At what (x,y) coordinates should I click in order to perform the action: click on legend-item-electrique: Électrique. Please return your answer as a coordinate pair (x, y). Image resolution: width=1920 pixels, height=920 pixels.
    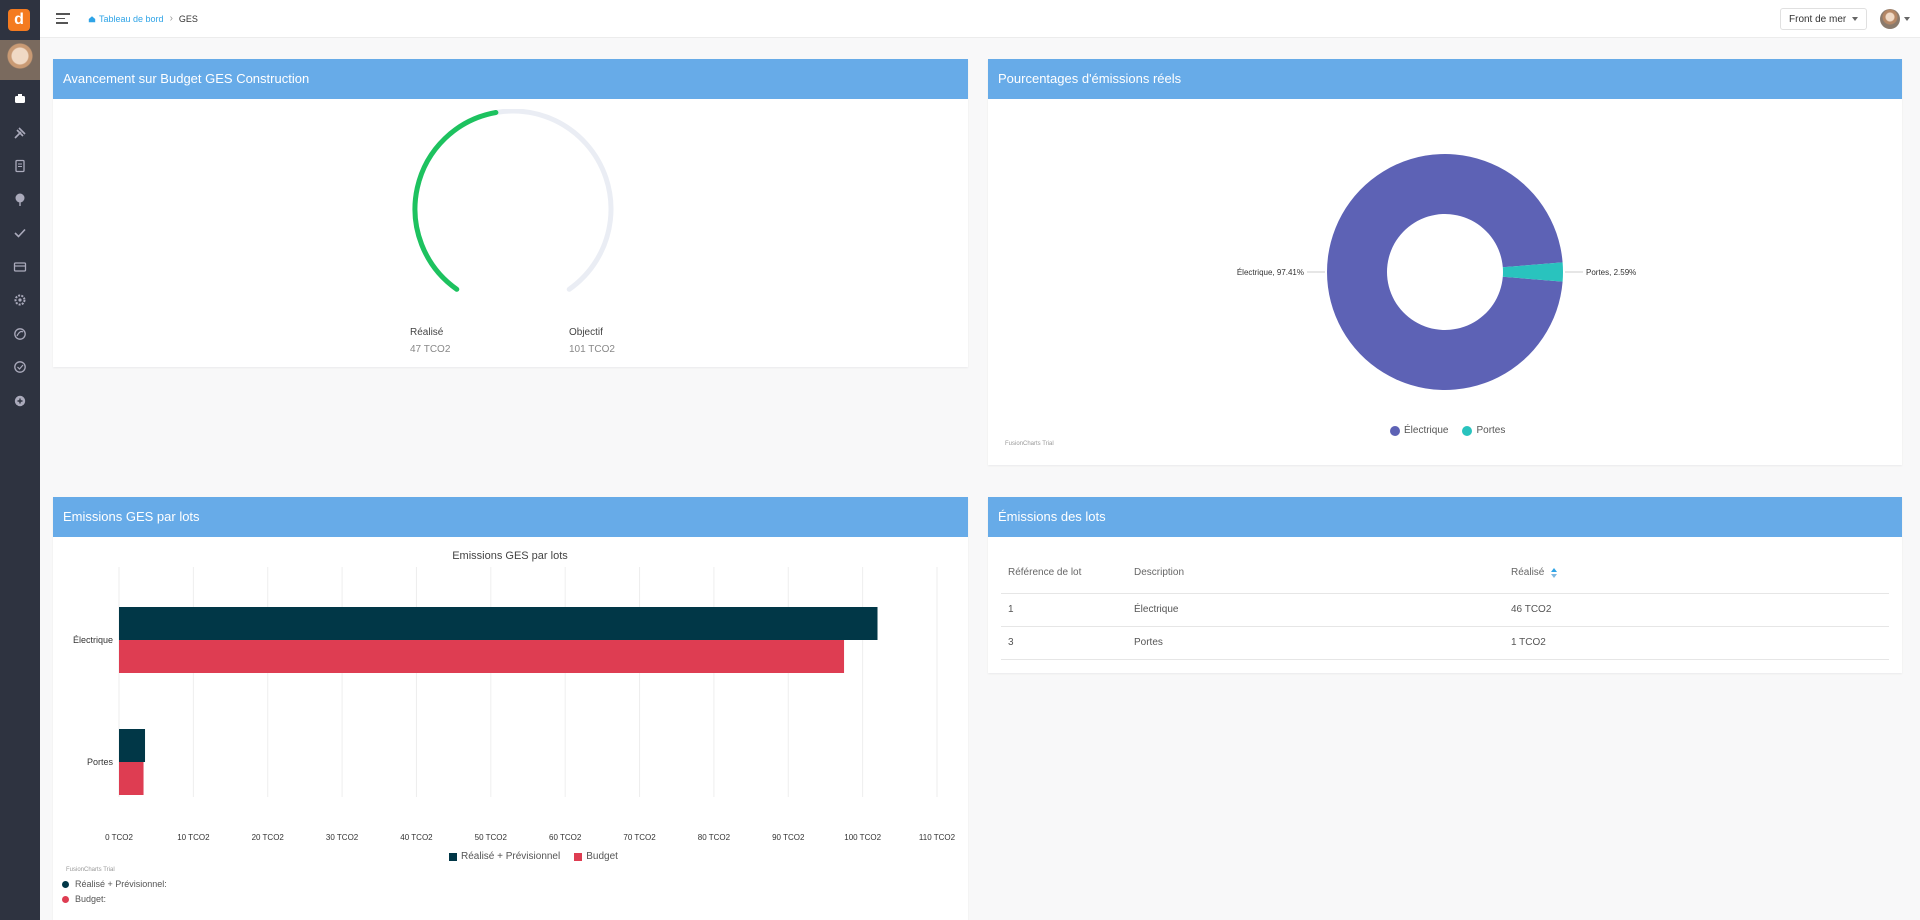
    Looking at the image, I should click on (1419, 430).